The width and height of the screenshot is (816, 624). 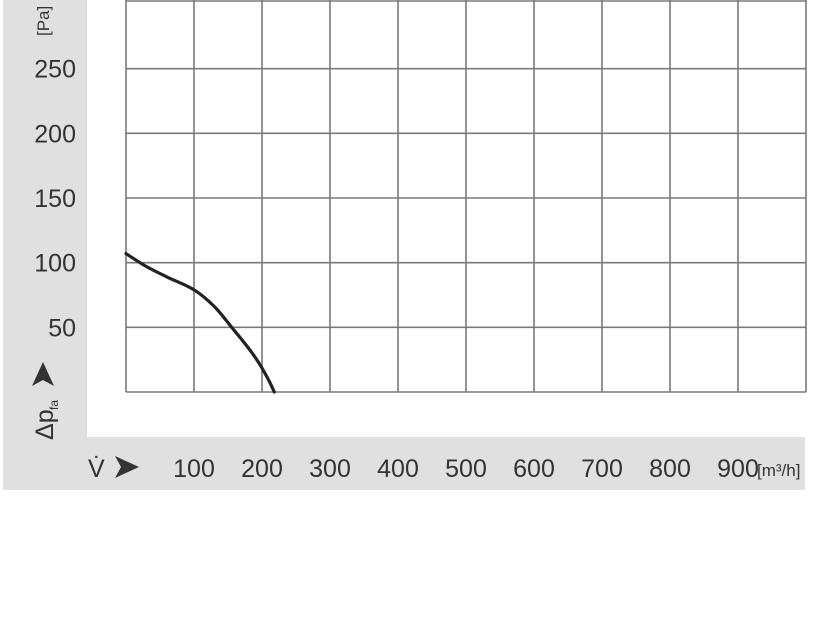 I want to click on x-axis-panel, so click(x=404, y=463).